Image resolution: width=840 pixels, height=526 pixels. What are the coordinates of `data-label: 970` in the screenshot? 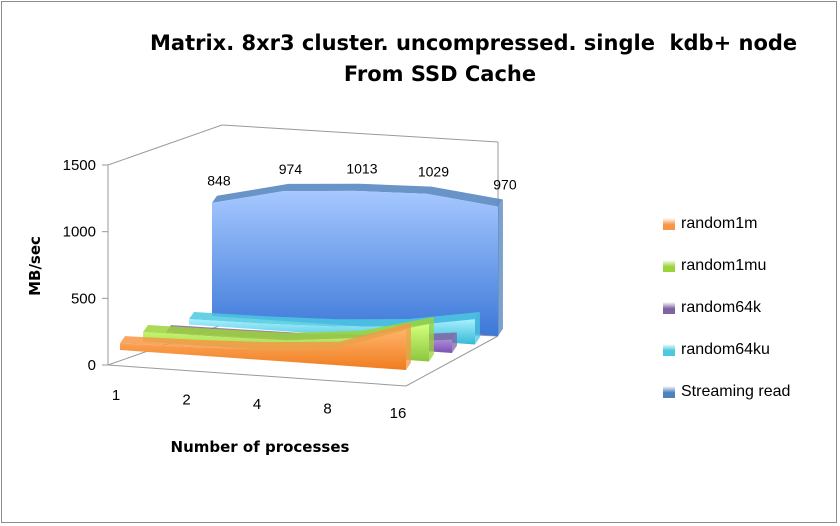 It's located at (505, 184).